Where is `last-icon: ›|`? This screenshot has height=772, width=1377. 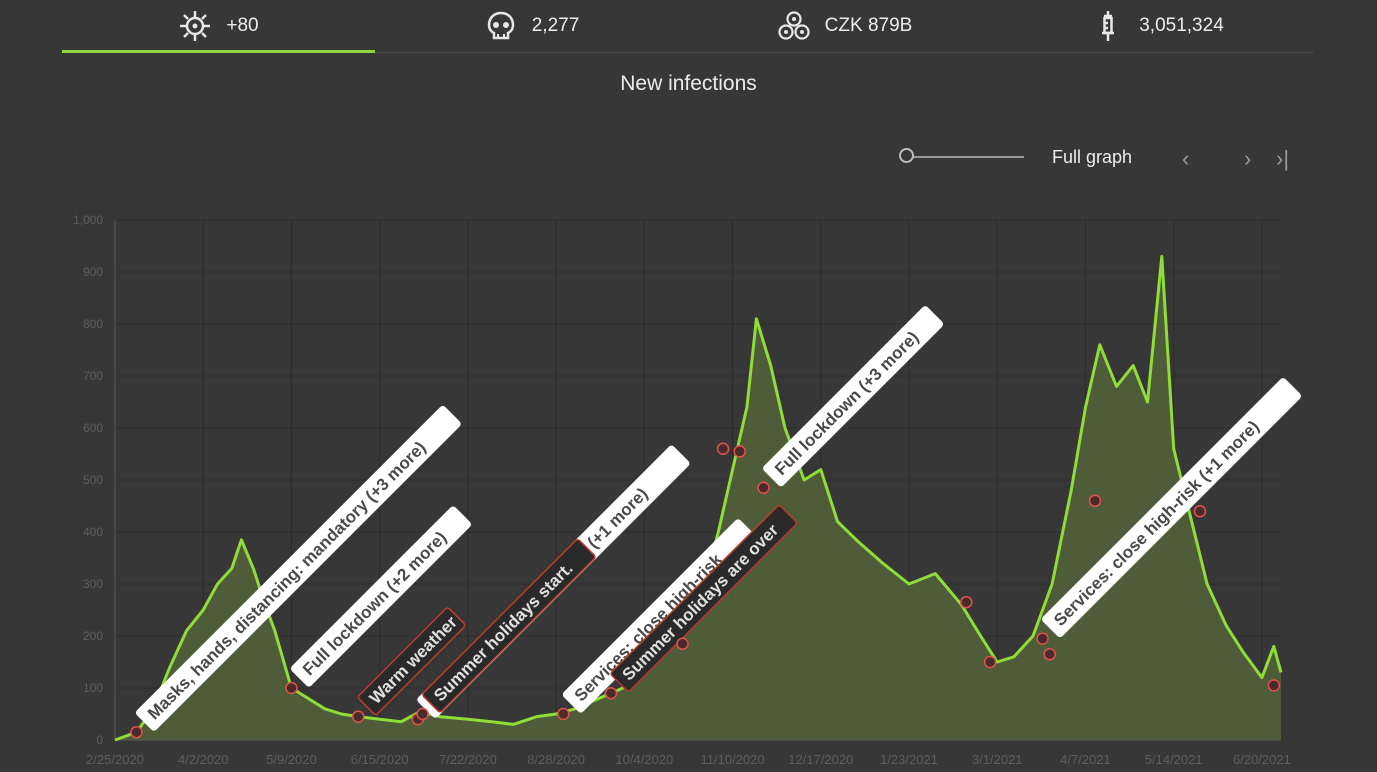
last-icon: ›| is located at coordinates (1283, 158).